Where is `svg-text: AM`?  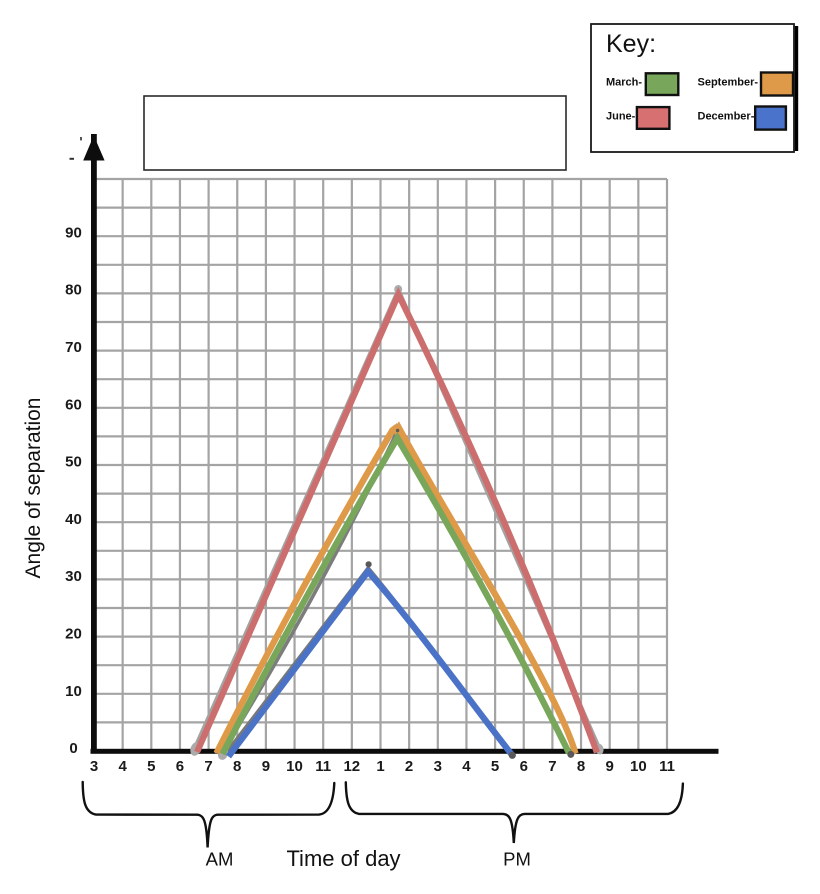 svg-text: AM is located at coordinates (220, 859).